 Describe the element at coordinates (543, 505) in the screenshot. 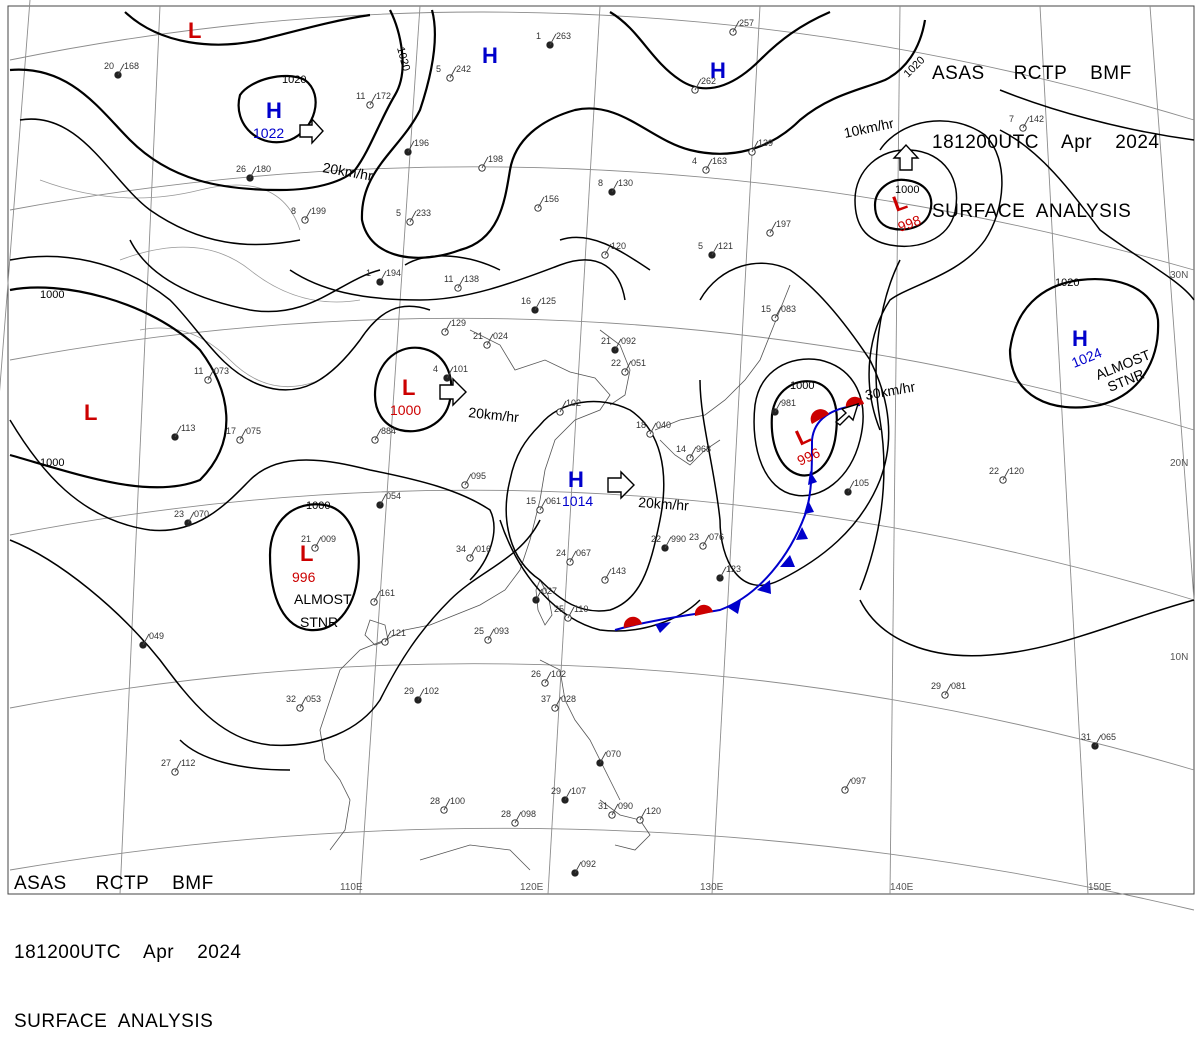

I see `station-plot: 15 061` at that location.